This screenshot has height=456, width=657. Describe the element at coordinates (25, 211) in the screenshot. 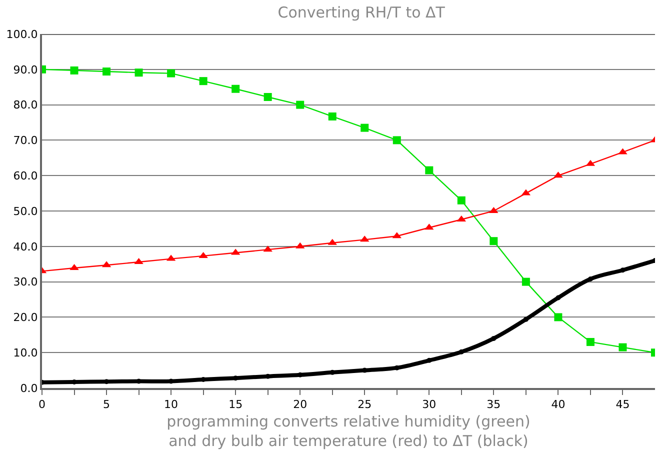

I see `y-tick-label: 50.0` at that location.